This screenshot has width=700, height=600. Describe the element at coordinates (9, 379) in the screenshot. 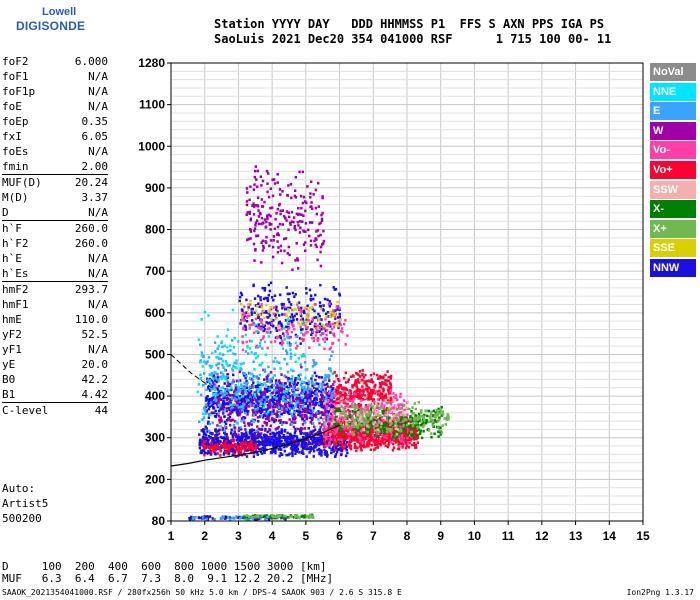

I see `param-name: B0` at that location.